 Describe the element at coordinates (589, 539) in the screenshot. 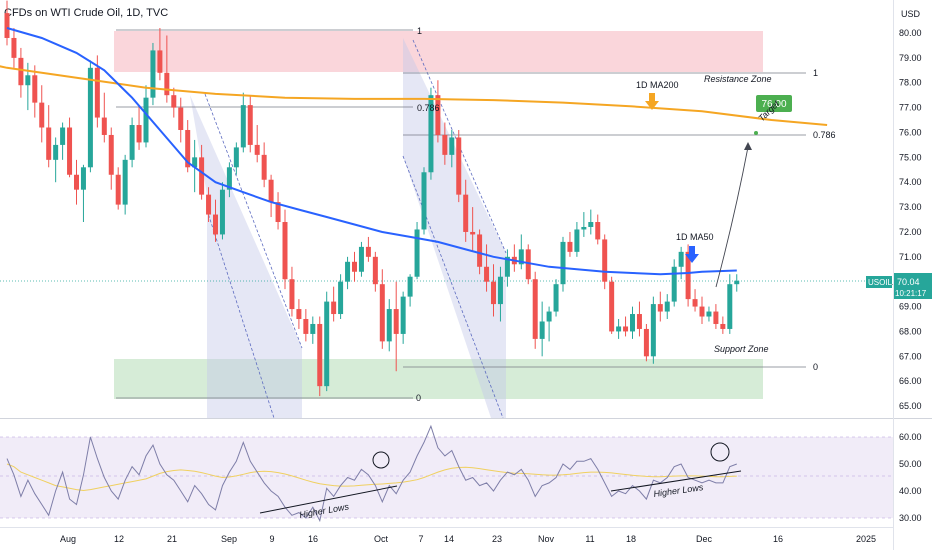

I see `time-tick-label: 11` at that location.